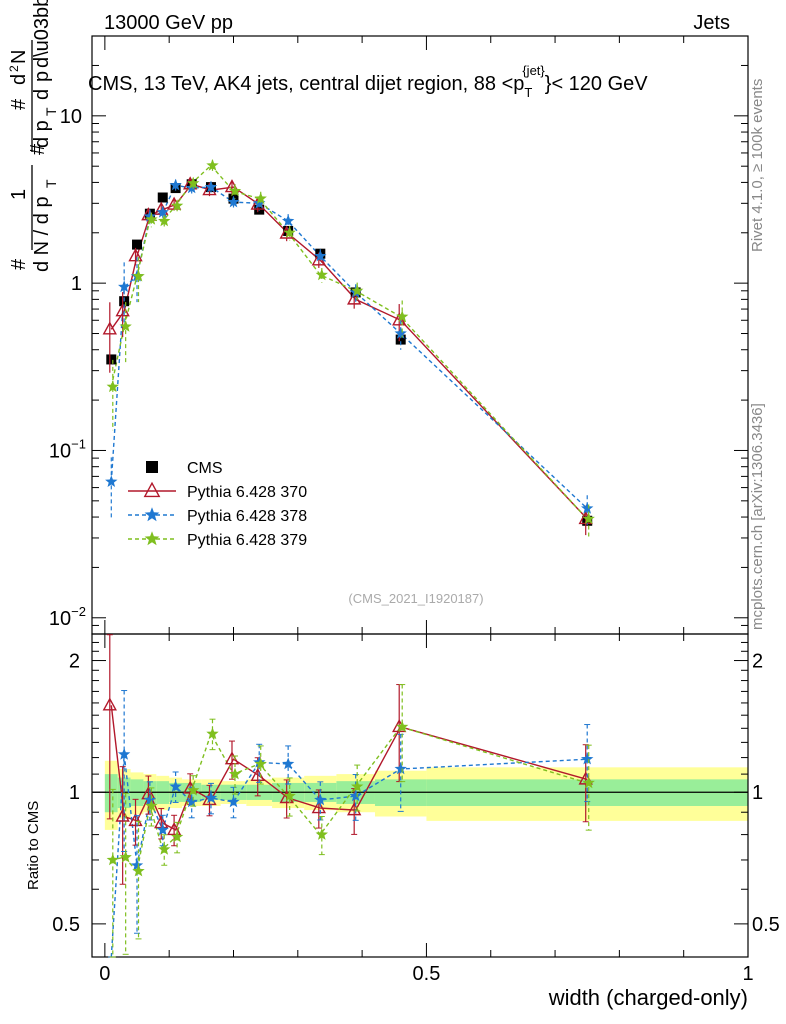 This screenshot has height=1024, width=786. Describe the element at coordinates (74, 662) in the screenshot. I see `y-tick-label: 2` at that location.